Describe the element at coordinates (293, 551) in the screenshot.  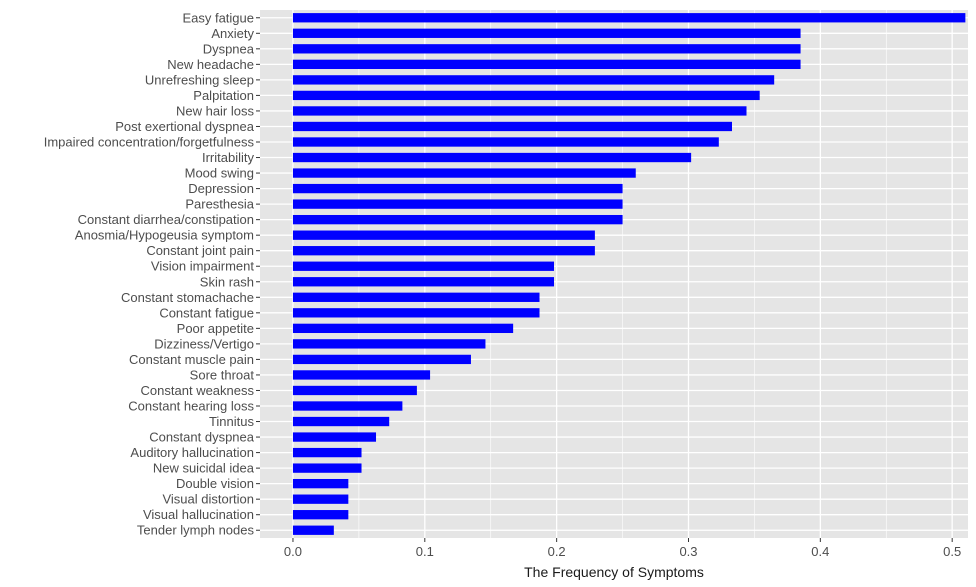
I see `x-tick-label: 0.0` at that location.